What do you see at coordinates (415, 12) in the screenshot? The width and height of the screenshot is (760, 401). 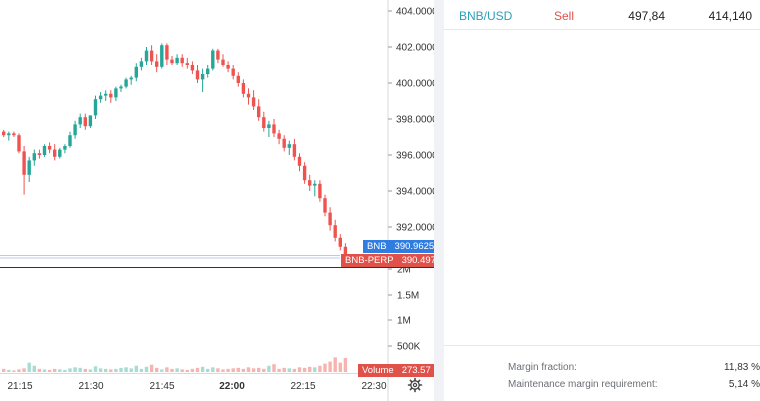 I see `price-axis-label: 404.0000` at bounding box center [415, 12].